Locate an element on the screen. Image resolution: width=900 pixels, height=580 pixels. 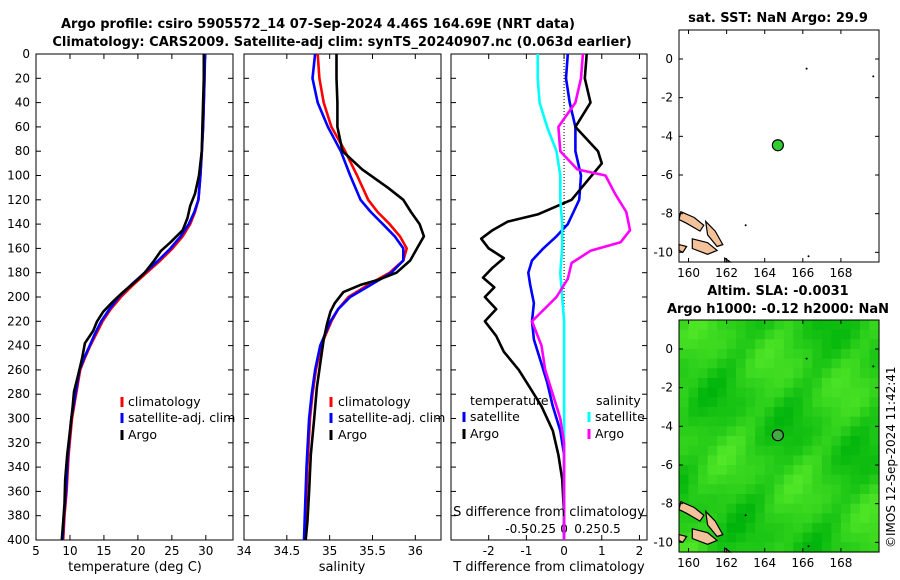
salinity-xlabel: salinity is located at coordinates (342, 567).